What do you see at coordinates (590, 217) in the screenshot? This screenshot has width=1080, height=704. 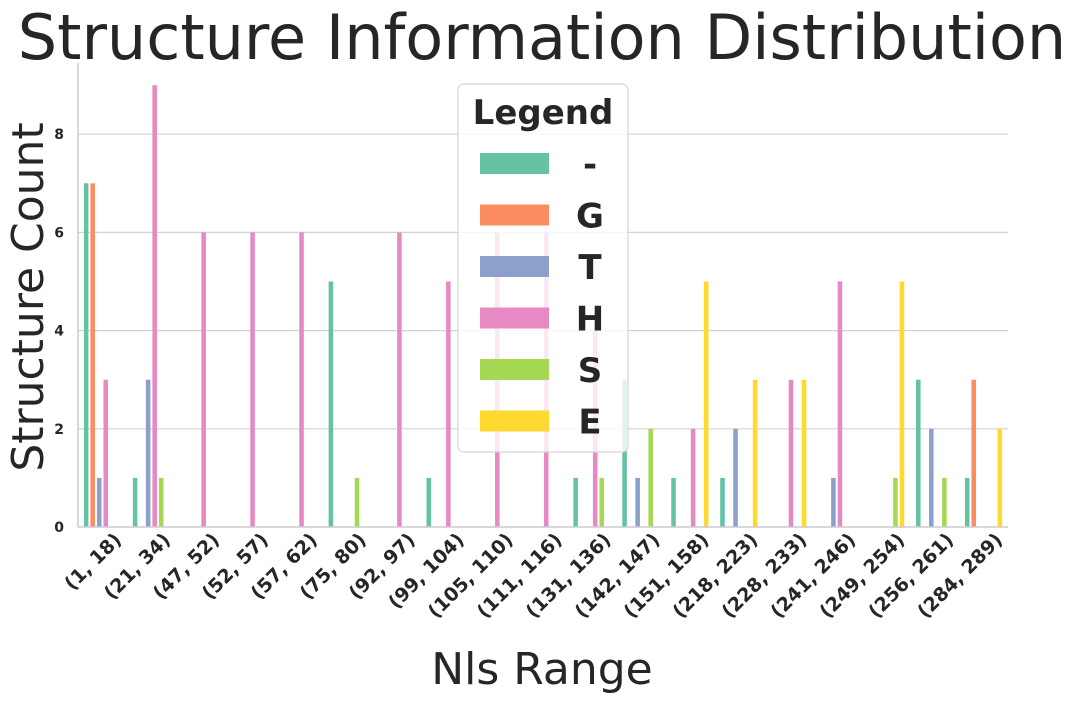 I see `legend-label: G` at bounding box center [590, 217].